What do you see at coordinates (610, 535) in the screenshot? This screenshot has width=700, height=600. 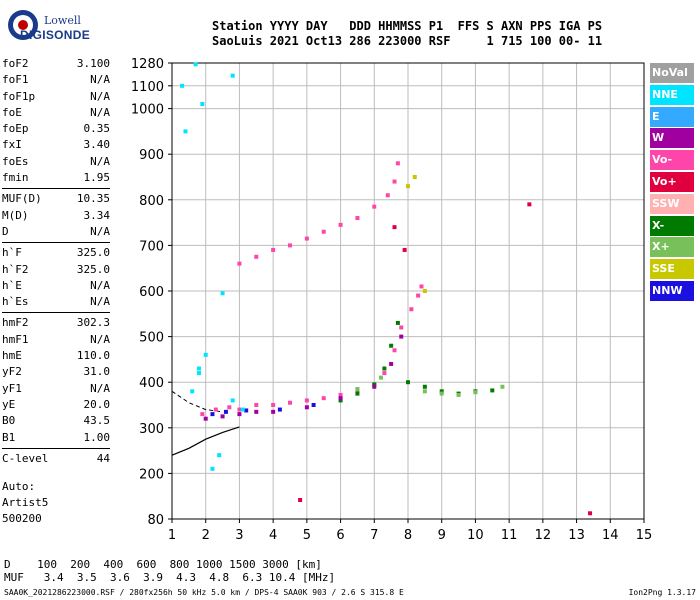 I see `x-tick-label: 14` at bounding box center [610, 535].